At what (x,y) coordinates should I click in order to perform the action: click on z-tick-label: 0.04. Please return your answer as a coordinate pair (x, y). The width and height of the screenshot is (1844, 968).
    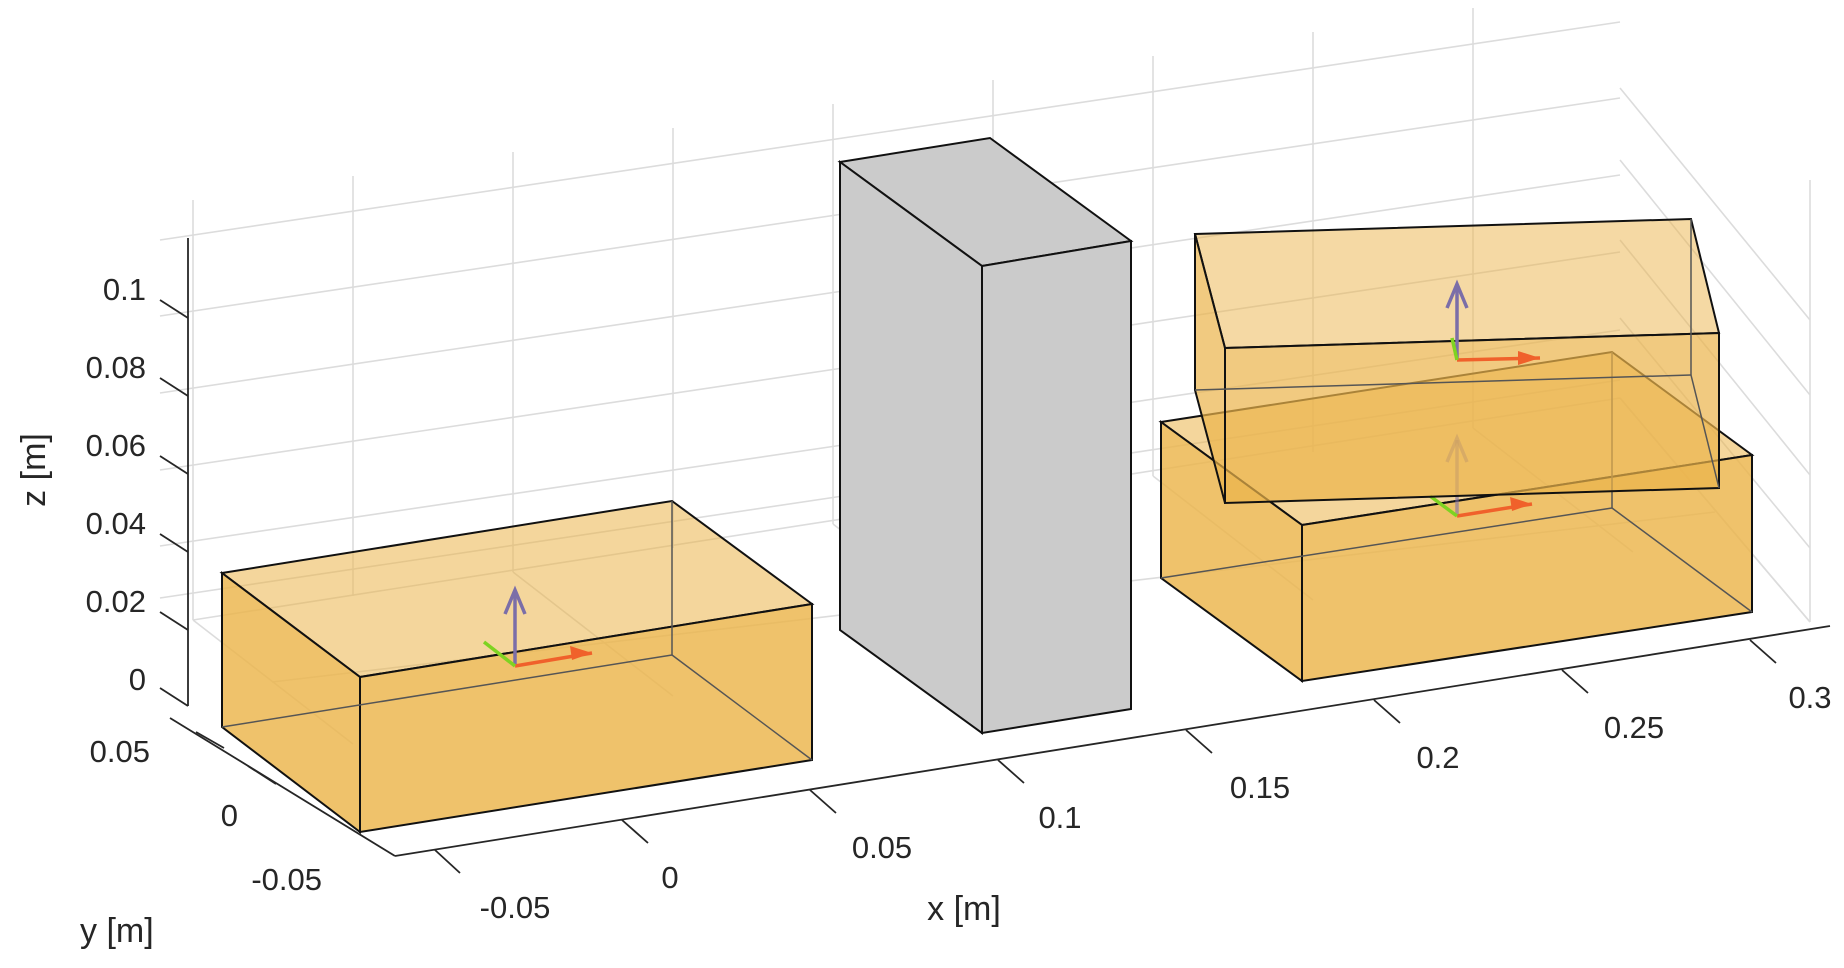
    Looking at the image, I should click on (116, 523).